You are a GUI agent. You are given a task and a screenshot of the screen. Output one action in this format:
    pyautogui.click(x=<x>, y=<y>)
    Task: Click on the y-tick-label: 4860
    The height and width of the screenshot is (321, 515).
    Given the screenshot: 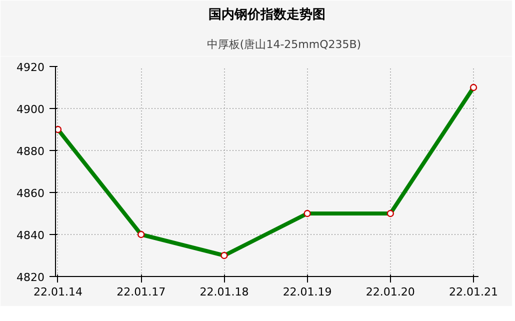 What is the action you would take?
    pyautogui.click(x=30, y=193)
    